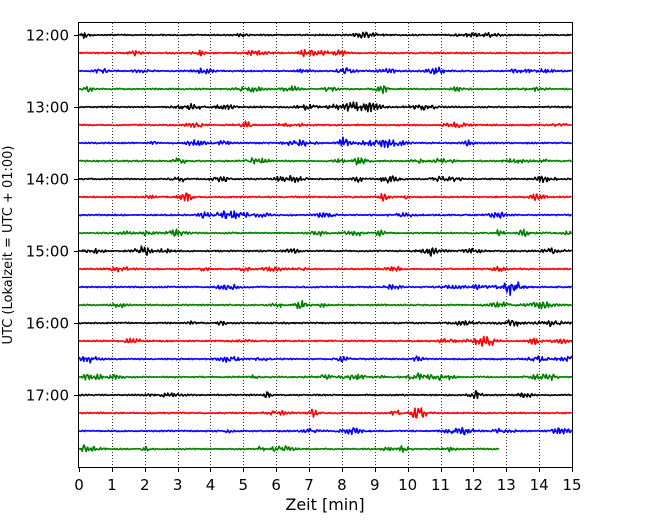 Image resolution: width=650 pixels, height=520 pixels. Describe the element at coordinates (328, 480) in the screenshot. I see `x-axis-ticks: 0 1 2 3 4 5 6 7 8 9 10 11 12 13 14 15` at that location.